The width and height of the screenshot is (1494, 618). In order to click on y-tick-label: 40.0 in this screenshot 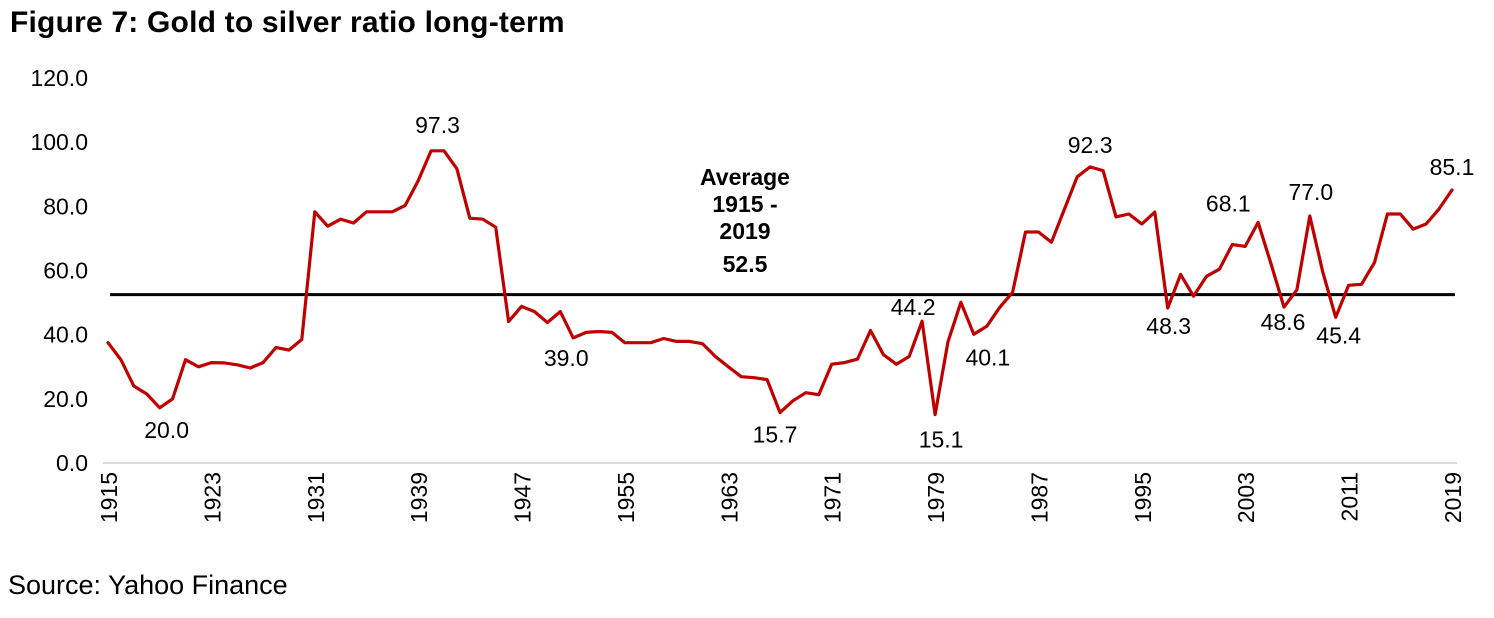, I will do `click(65, 335)`.